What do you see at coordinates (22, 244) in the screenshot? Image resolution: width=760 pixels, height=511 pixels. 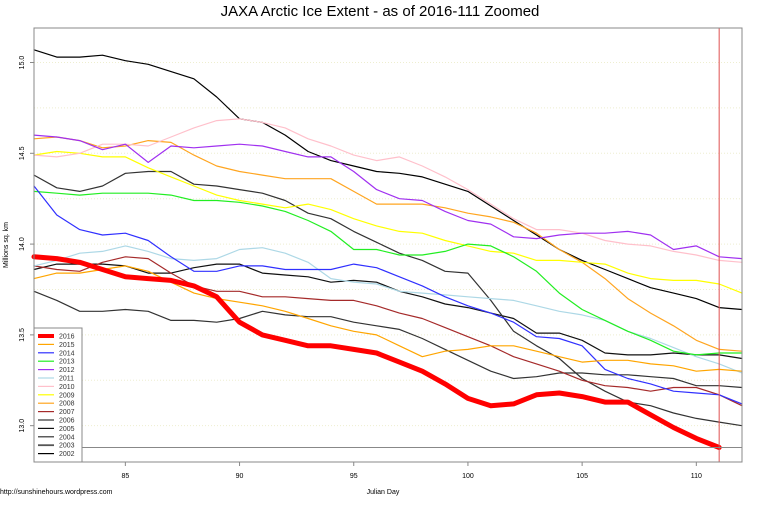 I see `y-tick-label: 14.0` at bounding box center [22, 244].